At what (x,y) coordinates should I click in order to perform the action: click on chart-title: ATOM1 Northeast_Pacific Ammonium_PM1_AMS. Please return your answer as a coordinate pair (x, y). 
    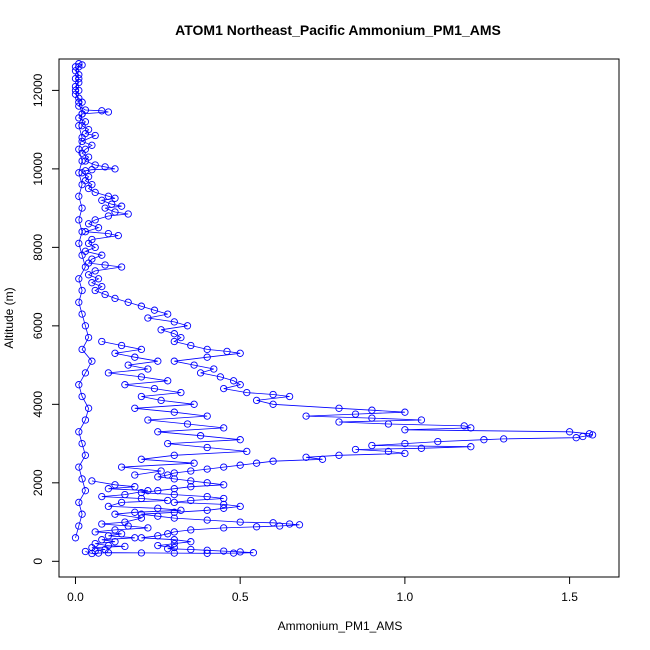
    Looking at the image, I should click on (338, 30).